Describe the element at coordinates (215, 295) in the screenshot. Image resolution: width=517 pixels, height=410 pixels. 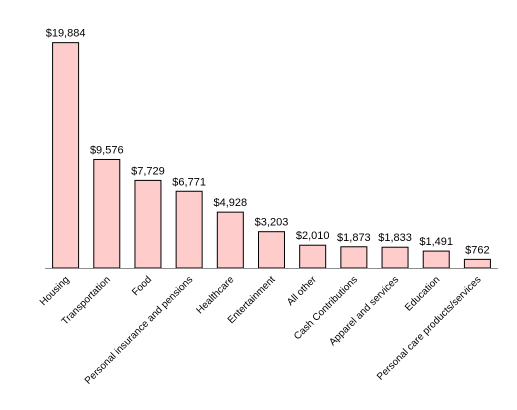
I see `tick-label-4: Healthcare` at that location.